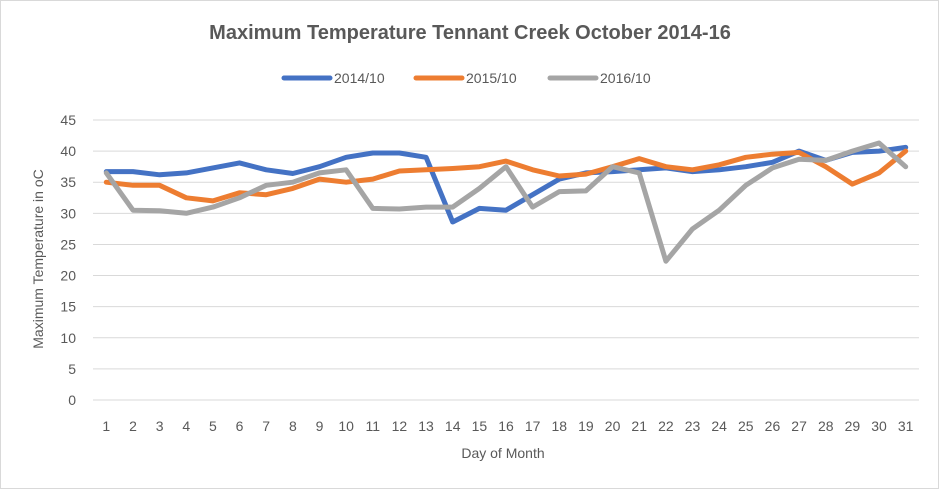 The width and height of the screenshot is (939, 490). I want to click on x-tick-label: 23, so click(693, 426).